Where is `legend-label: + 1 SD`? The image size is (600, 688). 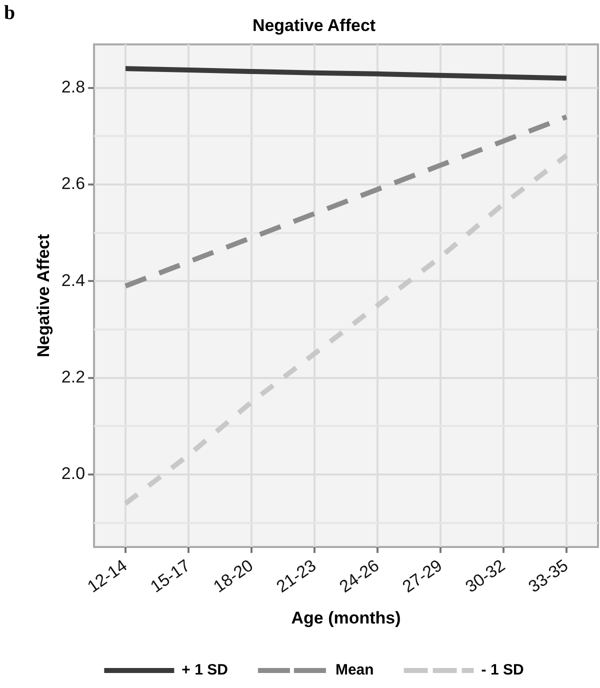
legend-label: + 1 SD is located at coordinates (205, 670).